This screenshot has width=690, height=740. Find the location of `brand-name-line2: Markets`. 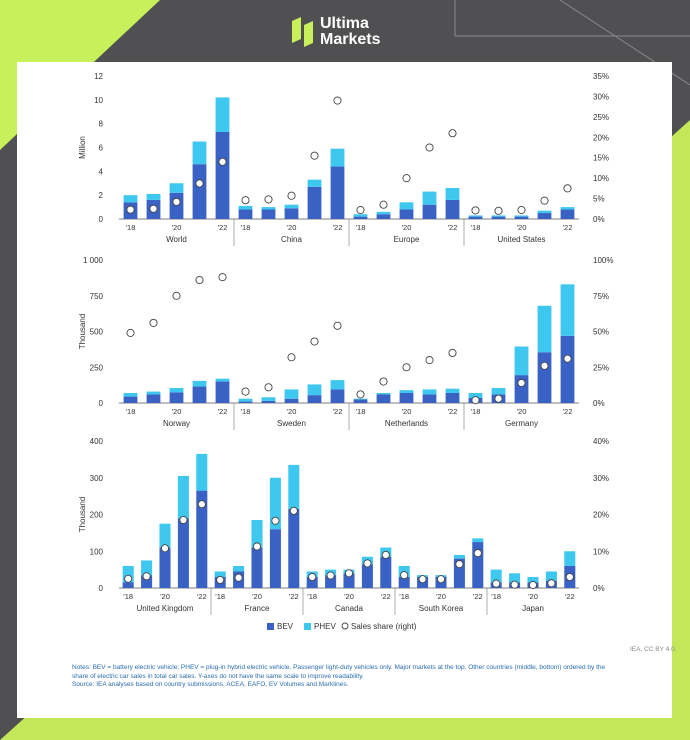

brand-name-line2: Markets is located at coordinates (350, 39).